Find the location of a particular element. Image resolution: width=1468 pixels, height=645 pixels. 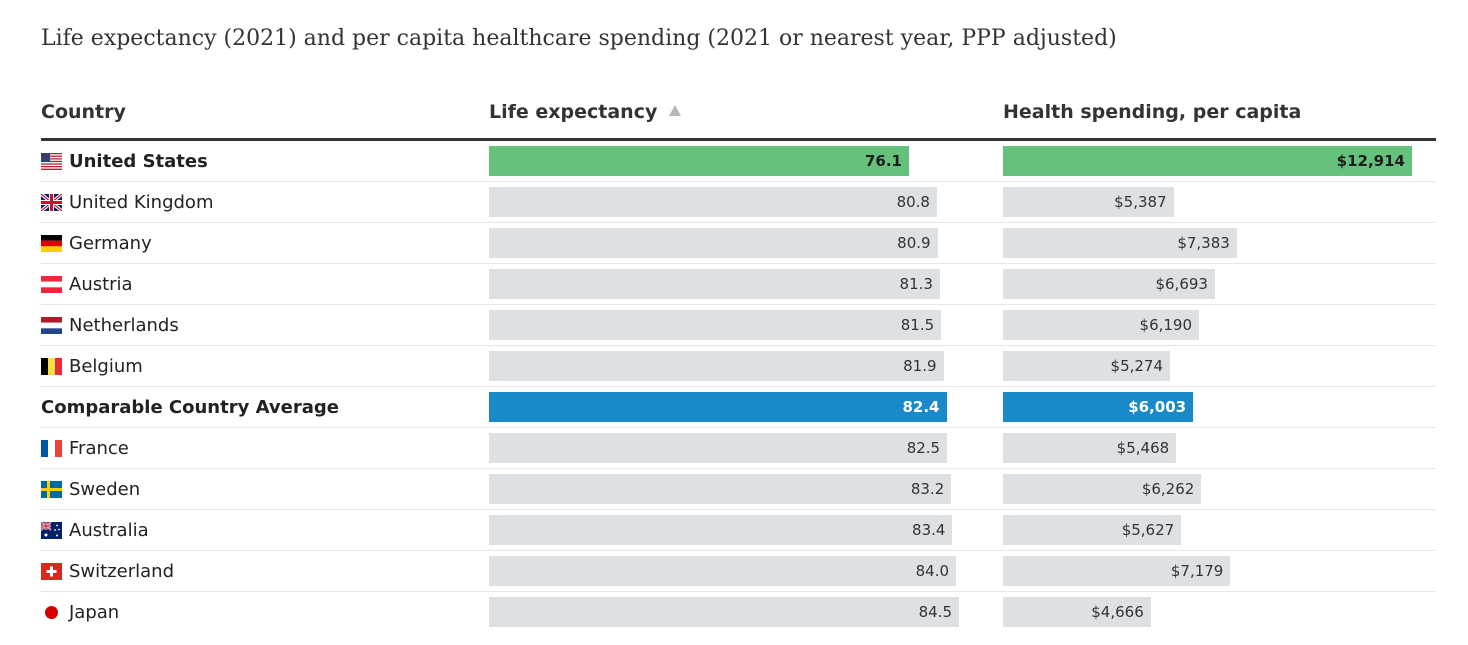

health-spending-cell: $5,387 is located at coordinates (1219, 202).